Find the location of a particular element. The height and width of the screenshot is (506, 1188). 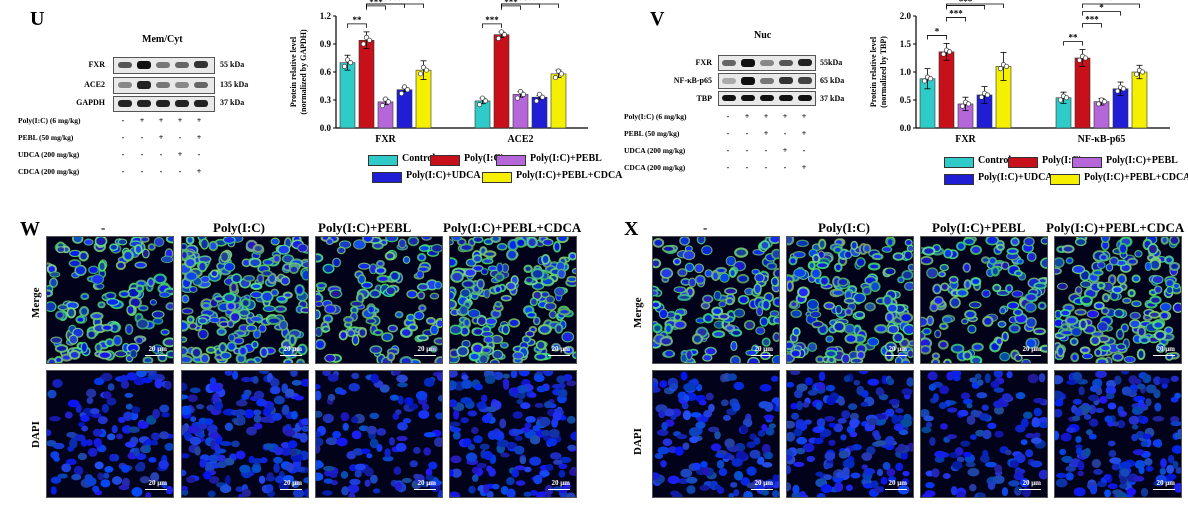

x-col-title: - is located at coordinates (705, 227).